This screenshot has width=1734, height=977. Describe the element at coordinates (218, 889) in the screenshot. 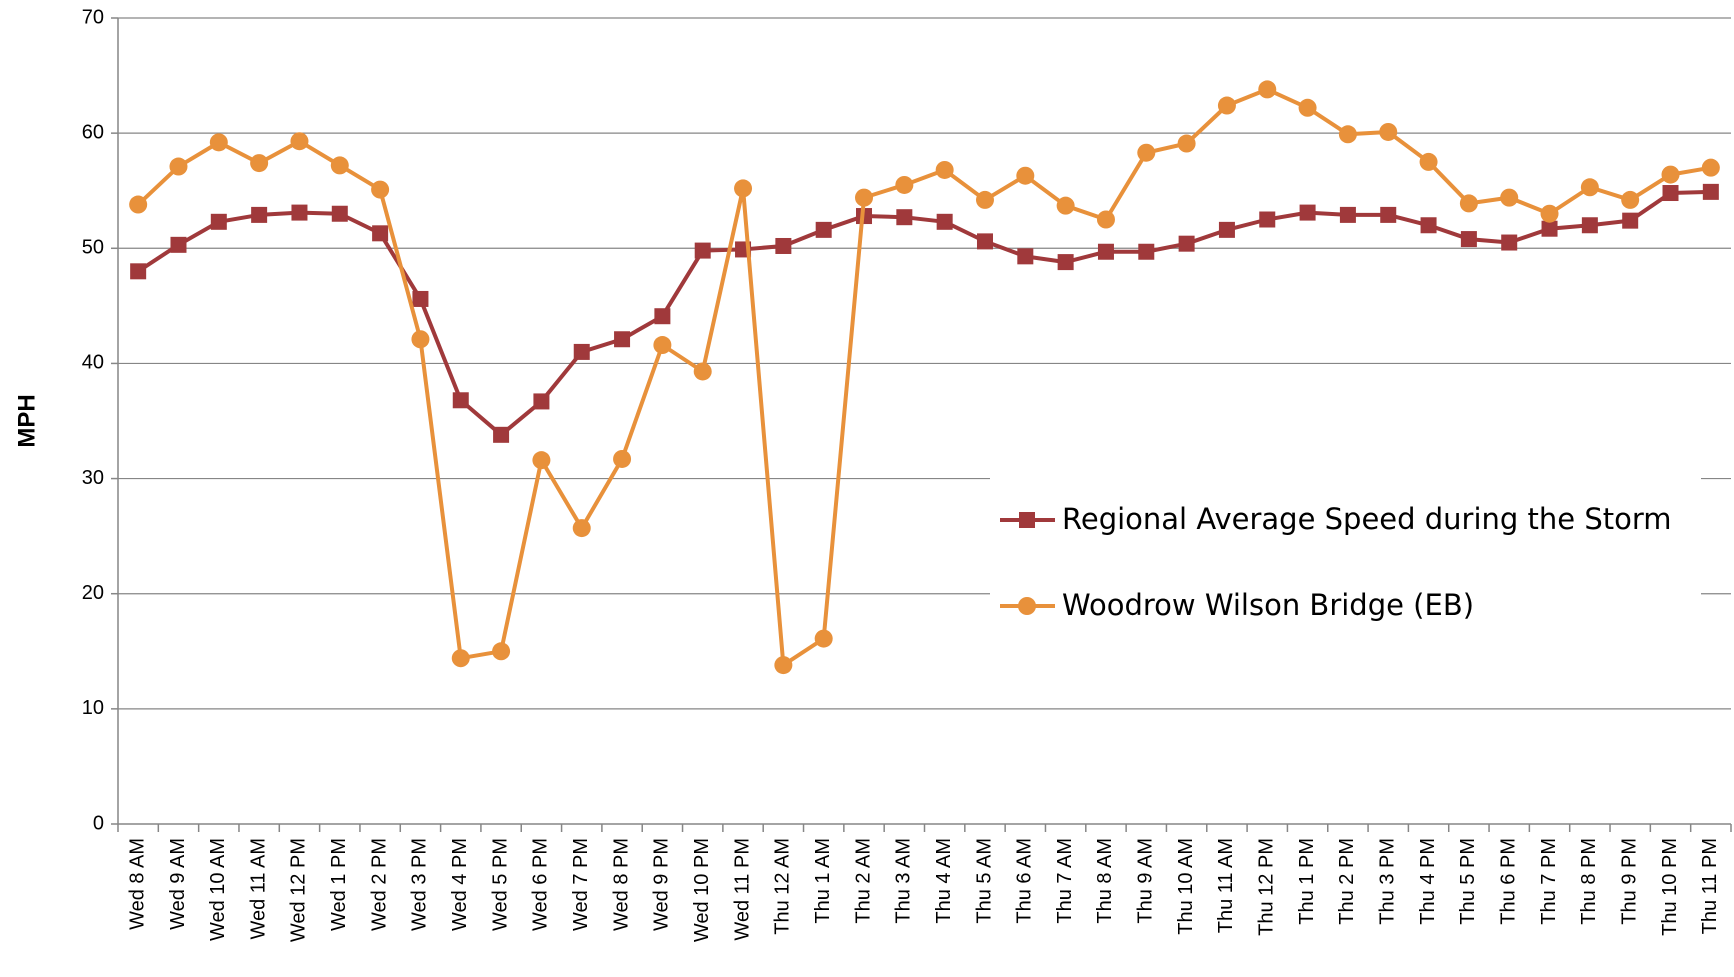

I see `x-tick-label: Wed 10 AM` at that location.